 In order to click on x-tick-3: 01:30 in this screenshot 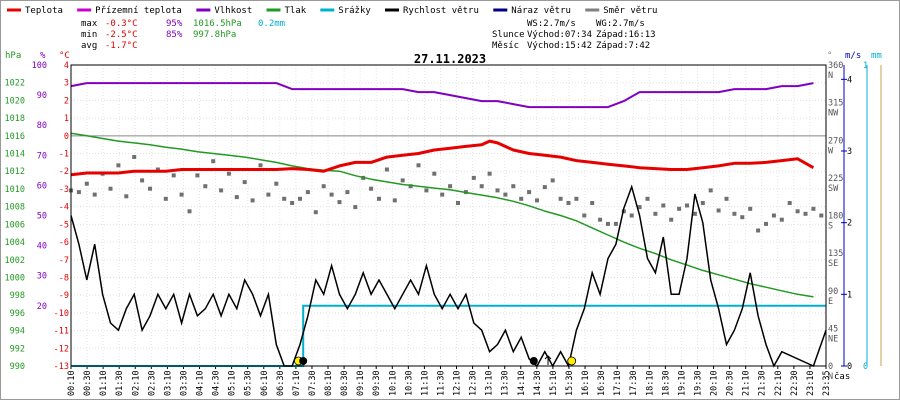, I will do `click(120, 383)`.